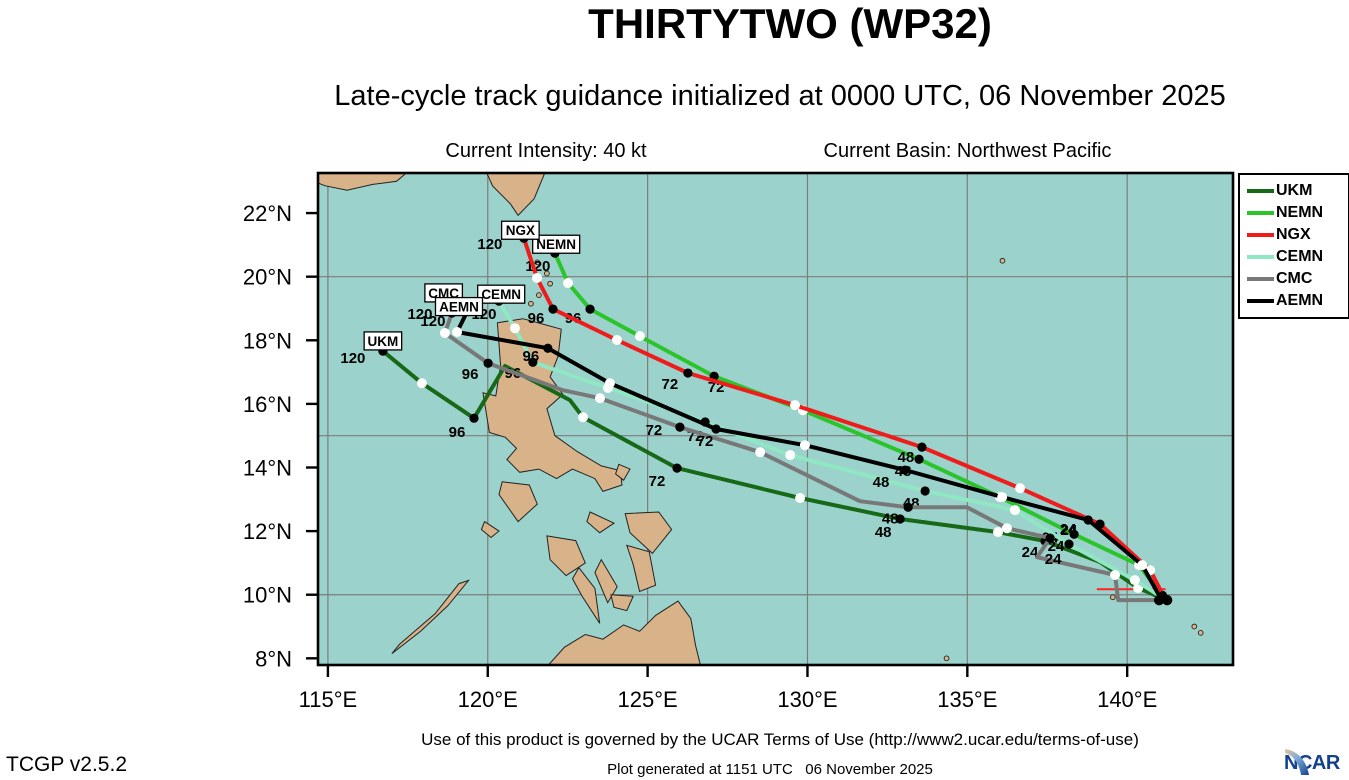 The width and height of the screenshot is (1349, 780). Describe the element at coordinates (459, 306) in the screenshot. I see `model-name-box-AEMN` at that location.